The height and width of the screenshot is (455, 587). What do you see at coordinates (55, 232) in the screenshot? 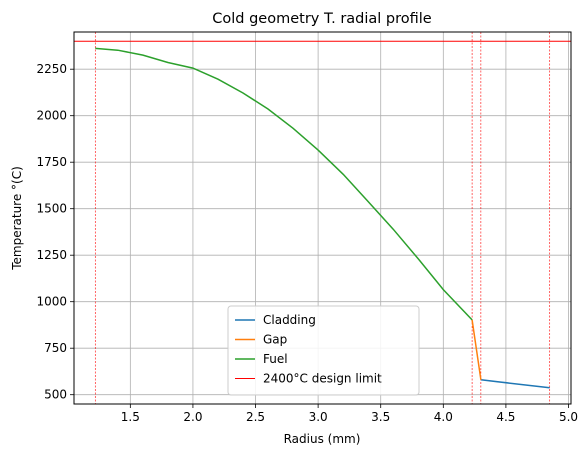
I see `y-axis-ticks: 500 750 1000 1250 1500 1750 2000 2250` at bounding box center [55, 232].